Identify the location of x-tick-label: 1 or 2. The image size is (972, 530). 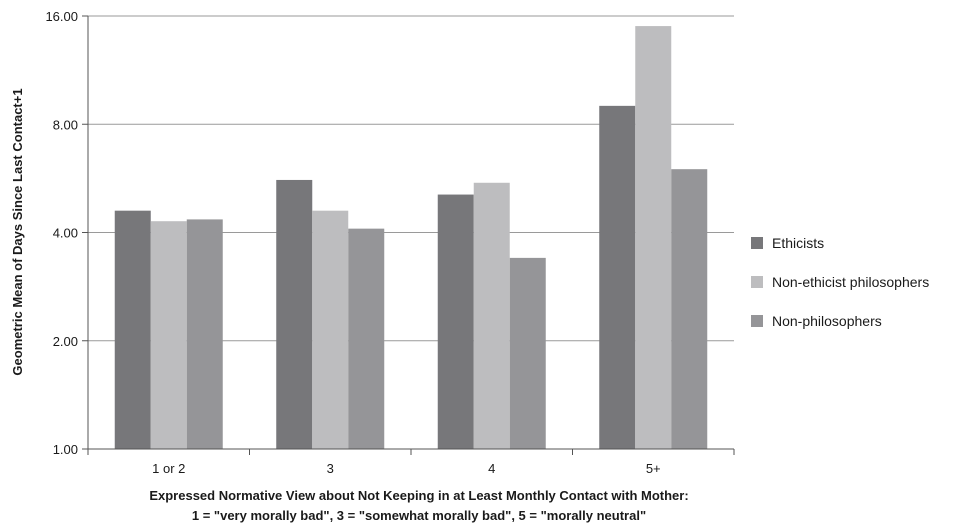
(168, 468).